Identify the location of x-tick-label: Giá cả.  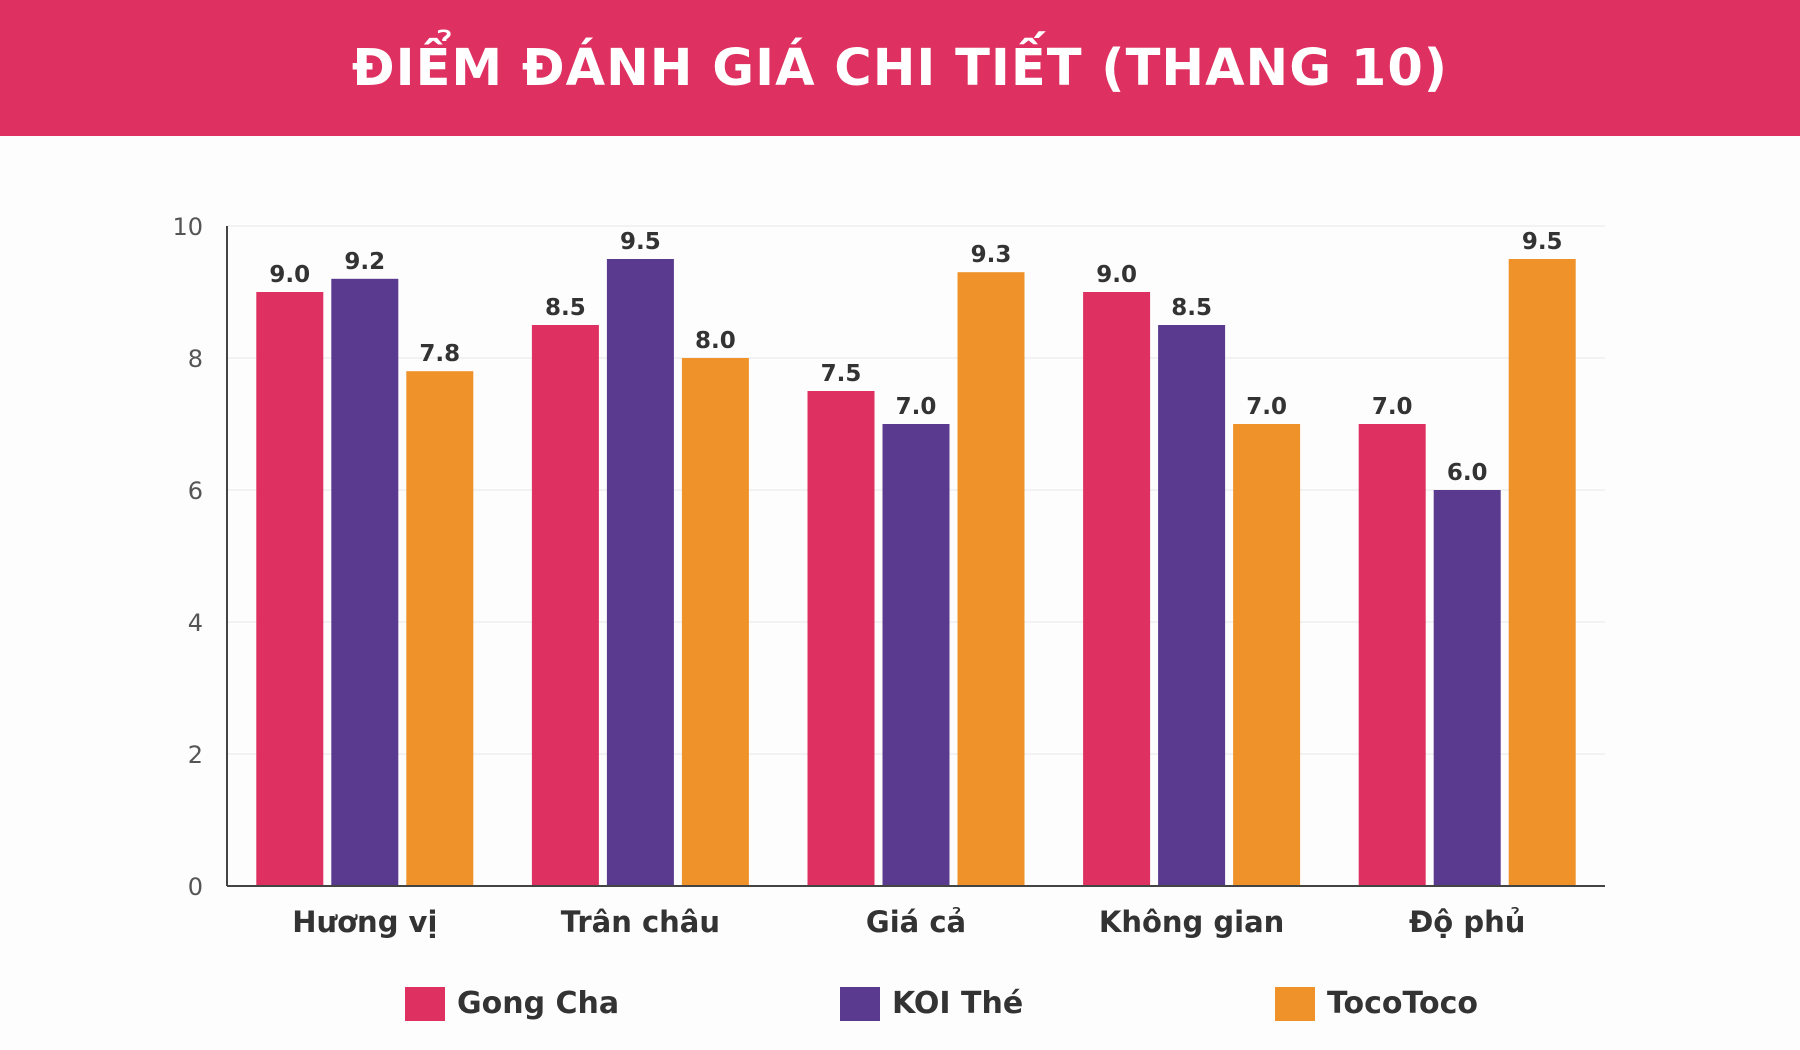
(916, 922).